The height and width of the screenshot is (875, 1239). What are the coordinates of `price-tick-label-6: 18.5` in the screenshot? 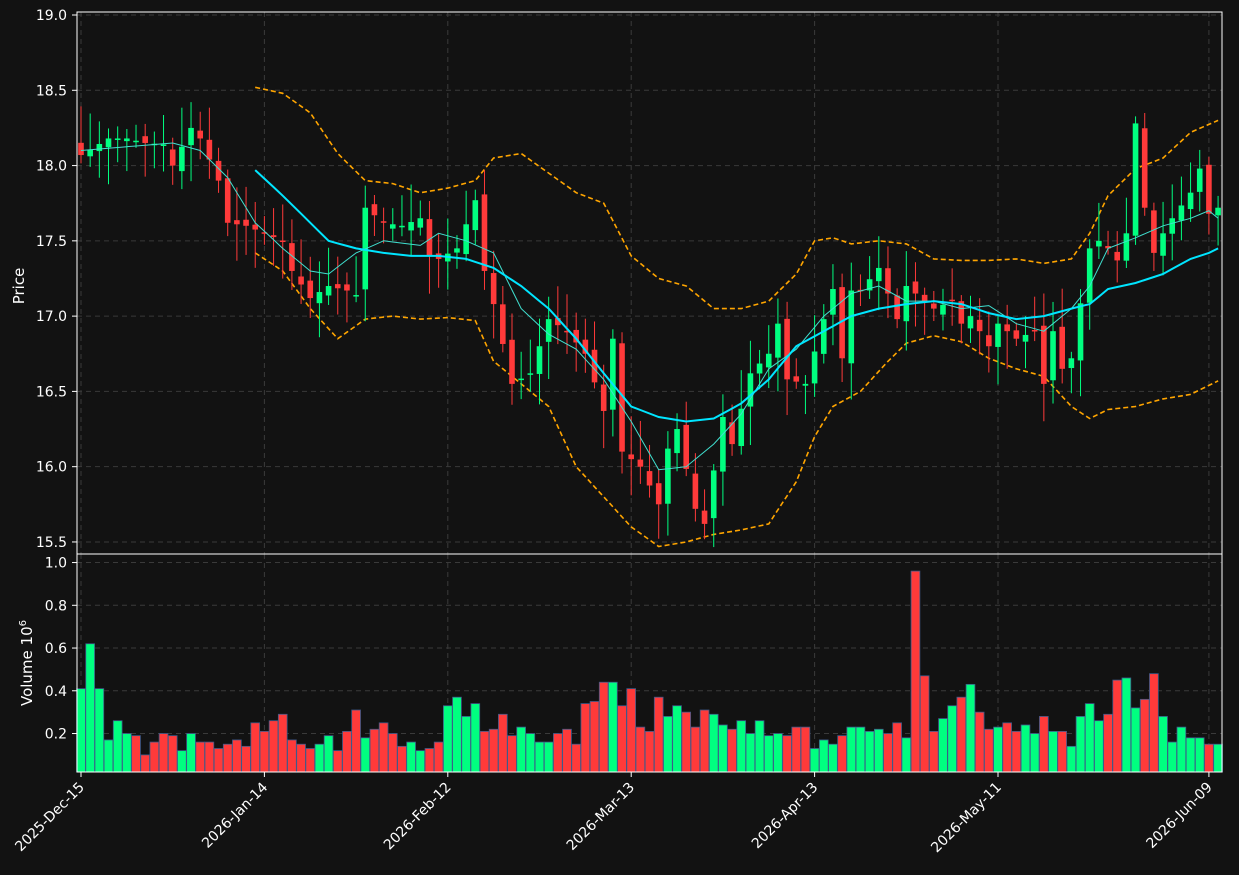 It's located at (51, 91).